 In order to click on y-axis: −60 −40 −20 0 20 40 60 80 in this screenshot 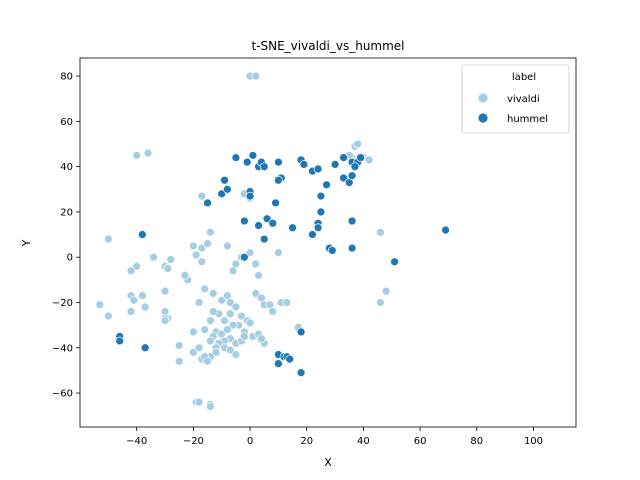, I will do `click(66, 236)`.